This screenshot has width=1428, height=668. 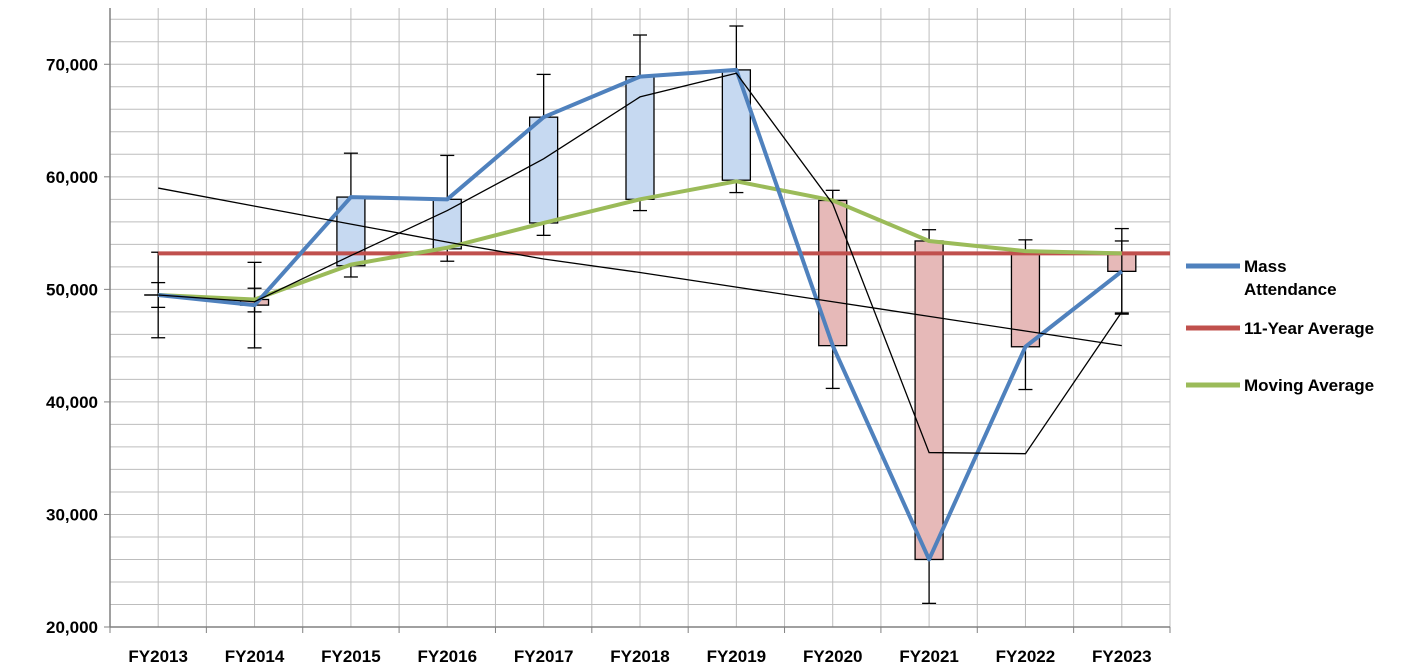 What do you see at coordinates (158, 656) in the screenshot?
I see `x-tick-label: FY2013` at bounding box center [158, 656].